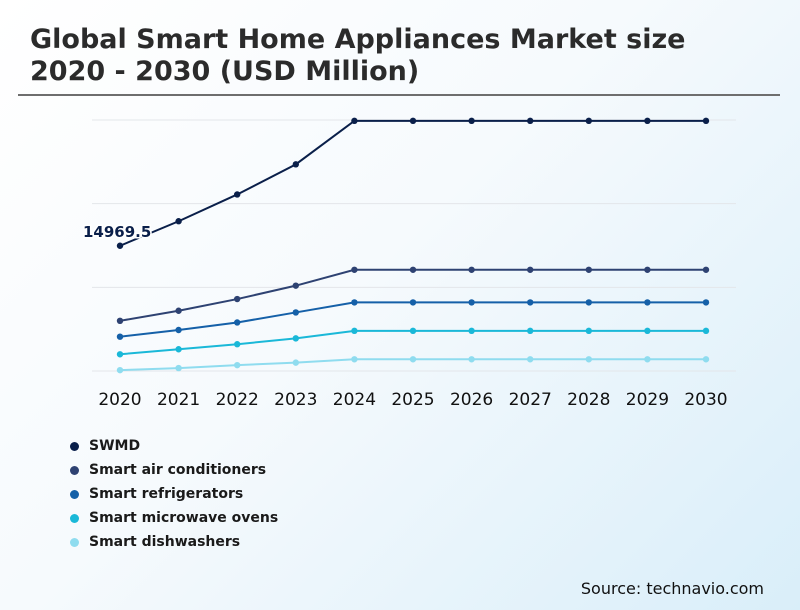  What do you see at coordinates (588, 400) in the screenshot?
I see `x-tick-label: 2028` at bounding box center [588, 400].